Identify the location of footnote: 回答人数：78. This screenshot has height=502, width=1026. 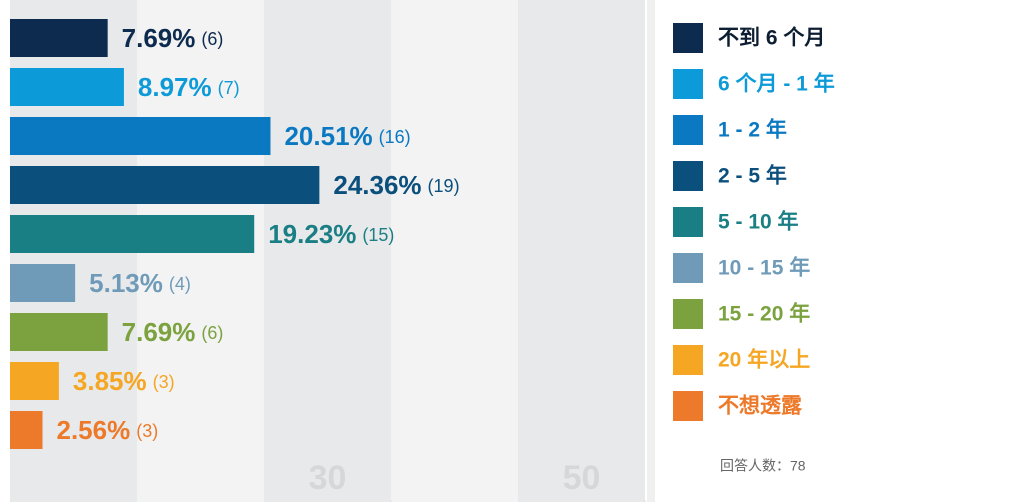
(763, 466).